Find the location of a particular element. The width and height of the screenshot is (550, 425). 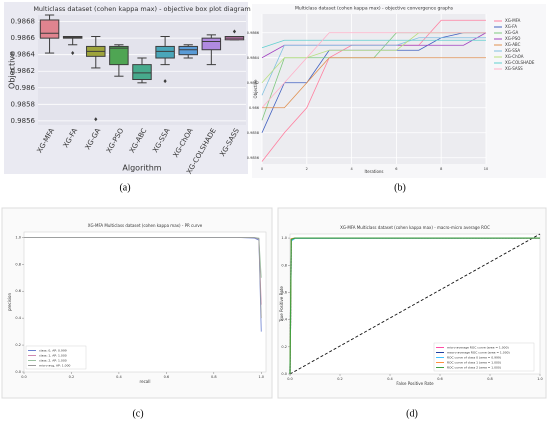

legend-label: XG-SASS is located at coordinates (514, 68).